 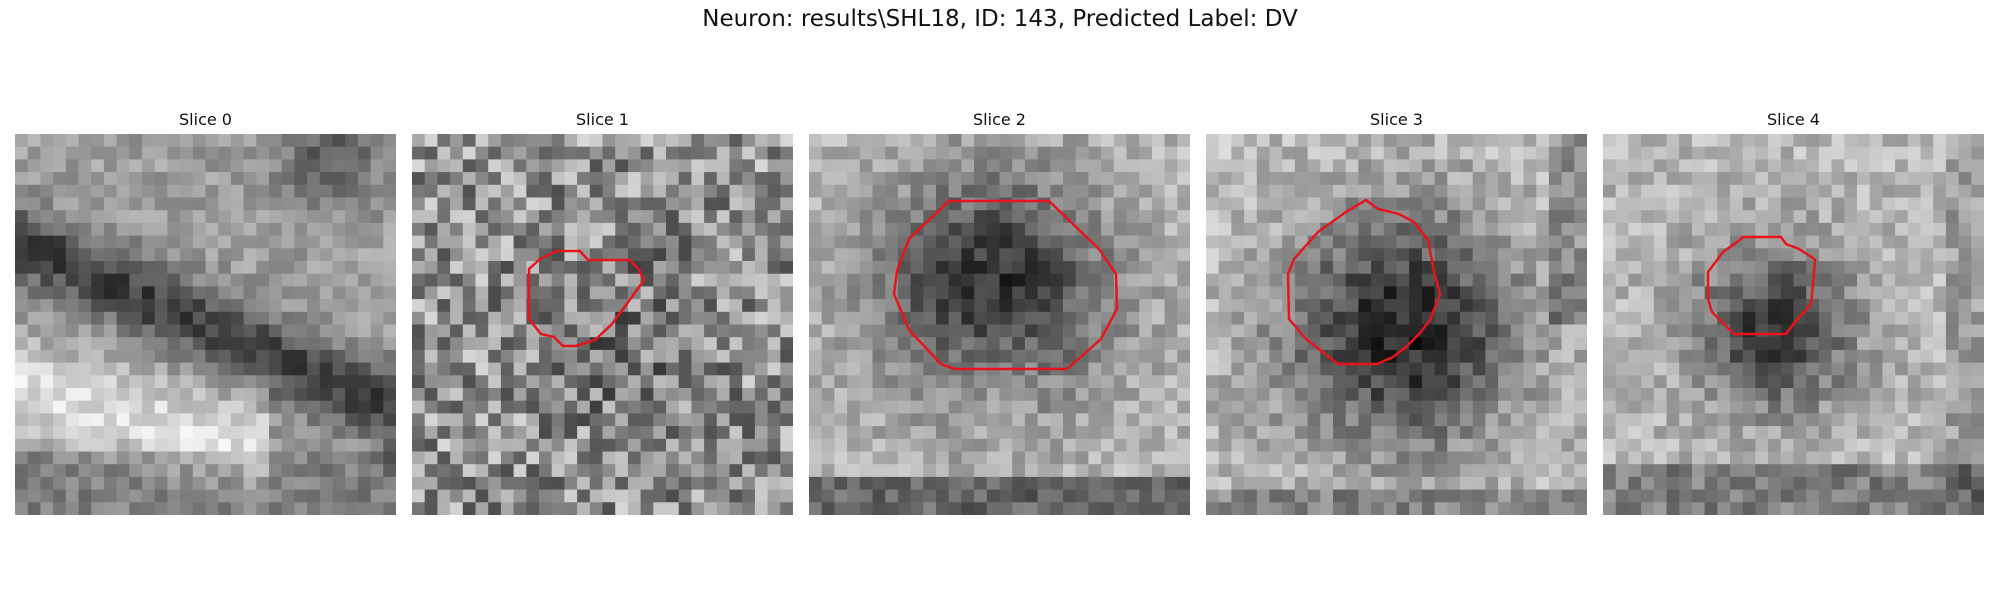 What do you see at coordinates (999, 119) in the screenshot?
I see `panel-title: Slice 2` at bounding box center [999, 119].